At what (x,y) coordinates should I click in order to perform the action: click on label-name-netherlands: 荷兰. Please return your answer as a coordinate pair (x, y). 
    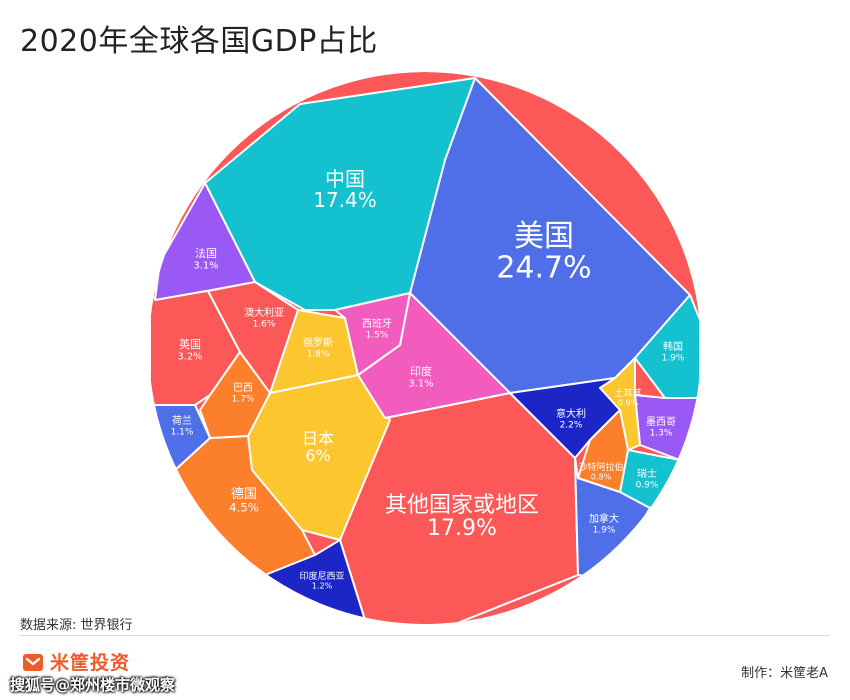
    Looking at the image, I should click on (182, 420).